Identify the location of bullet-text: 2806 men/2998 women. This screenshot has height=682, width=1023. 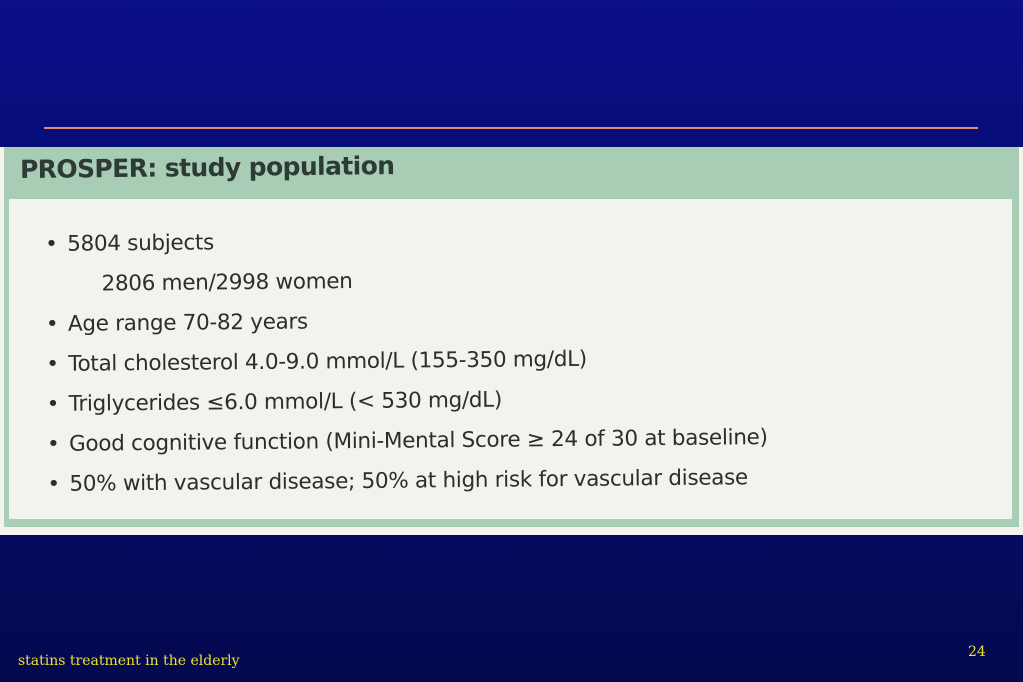
(227, 283).